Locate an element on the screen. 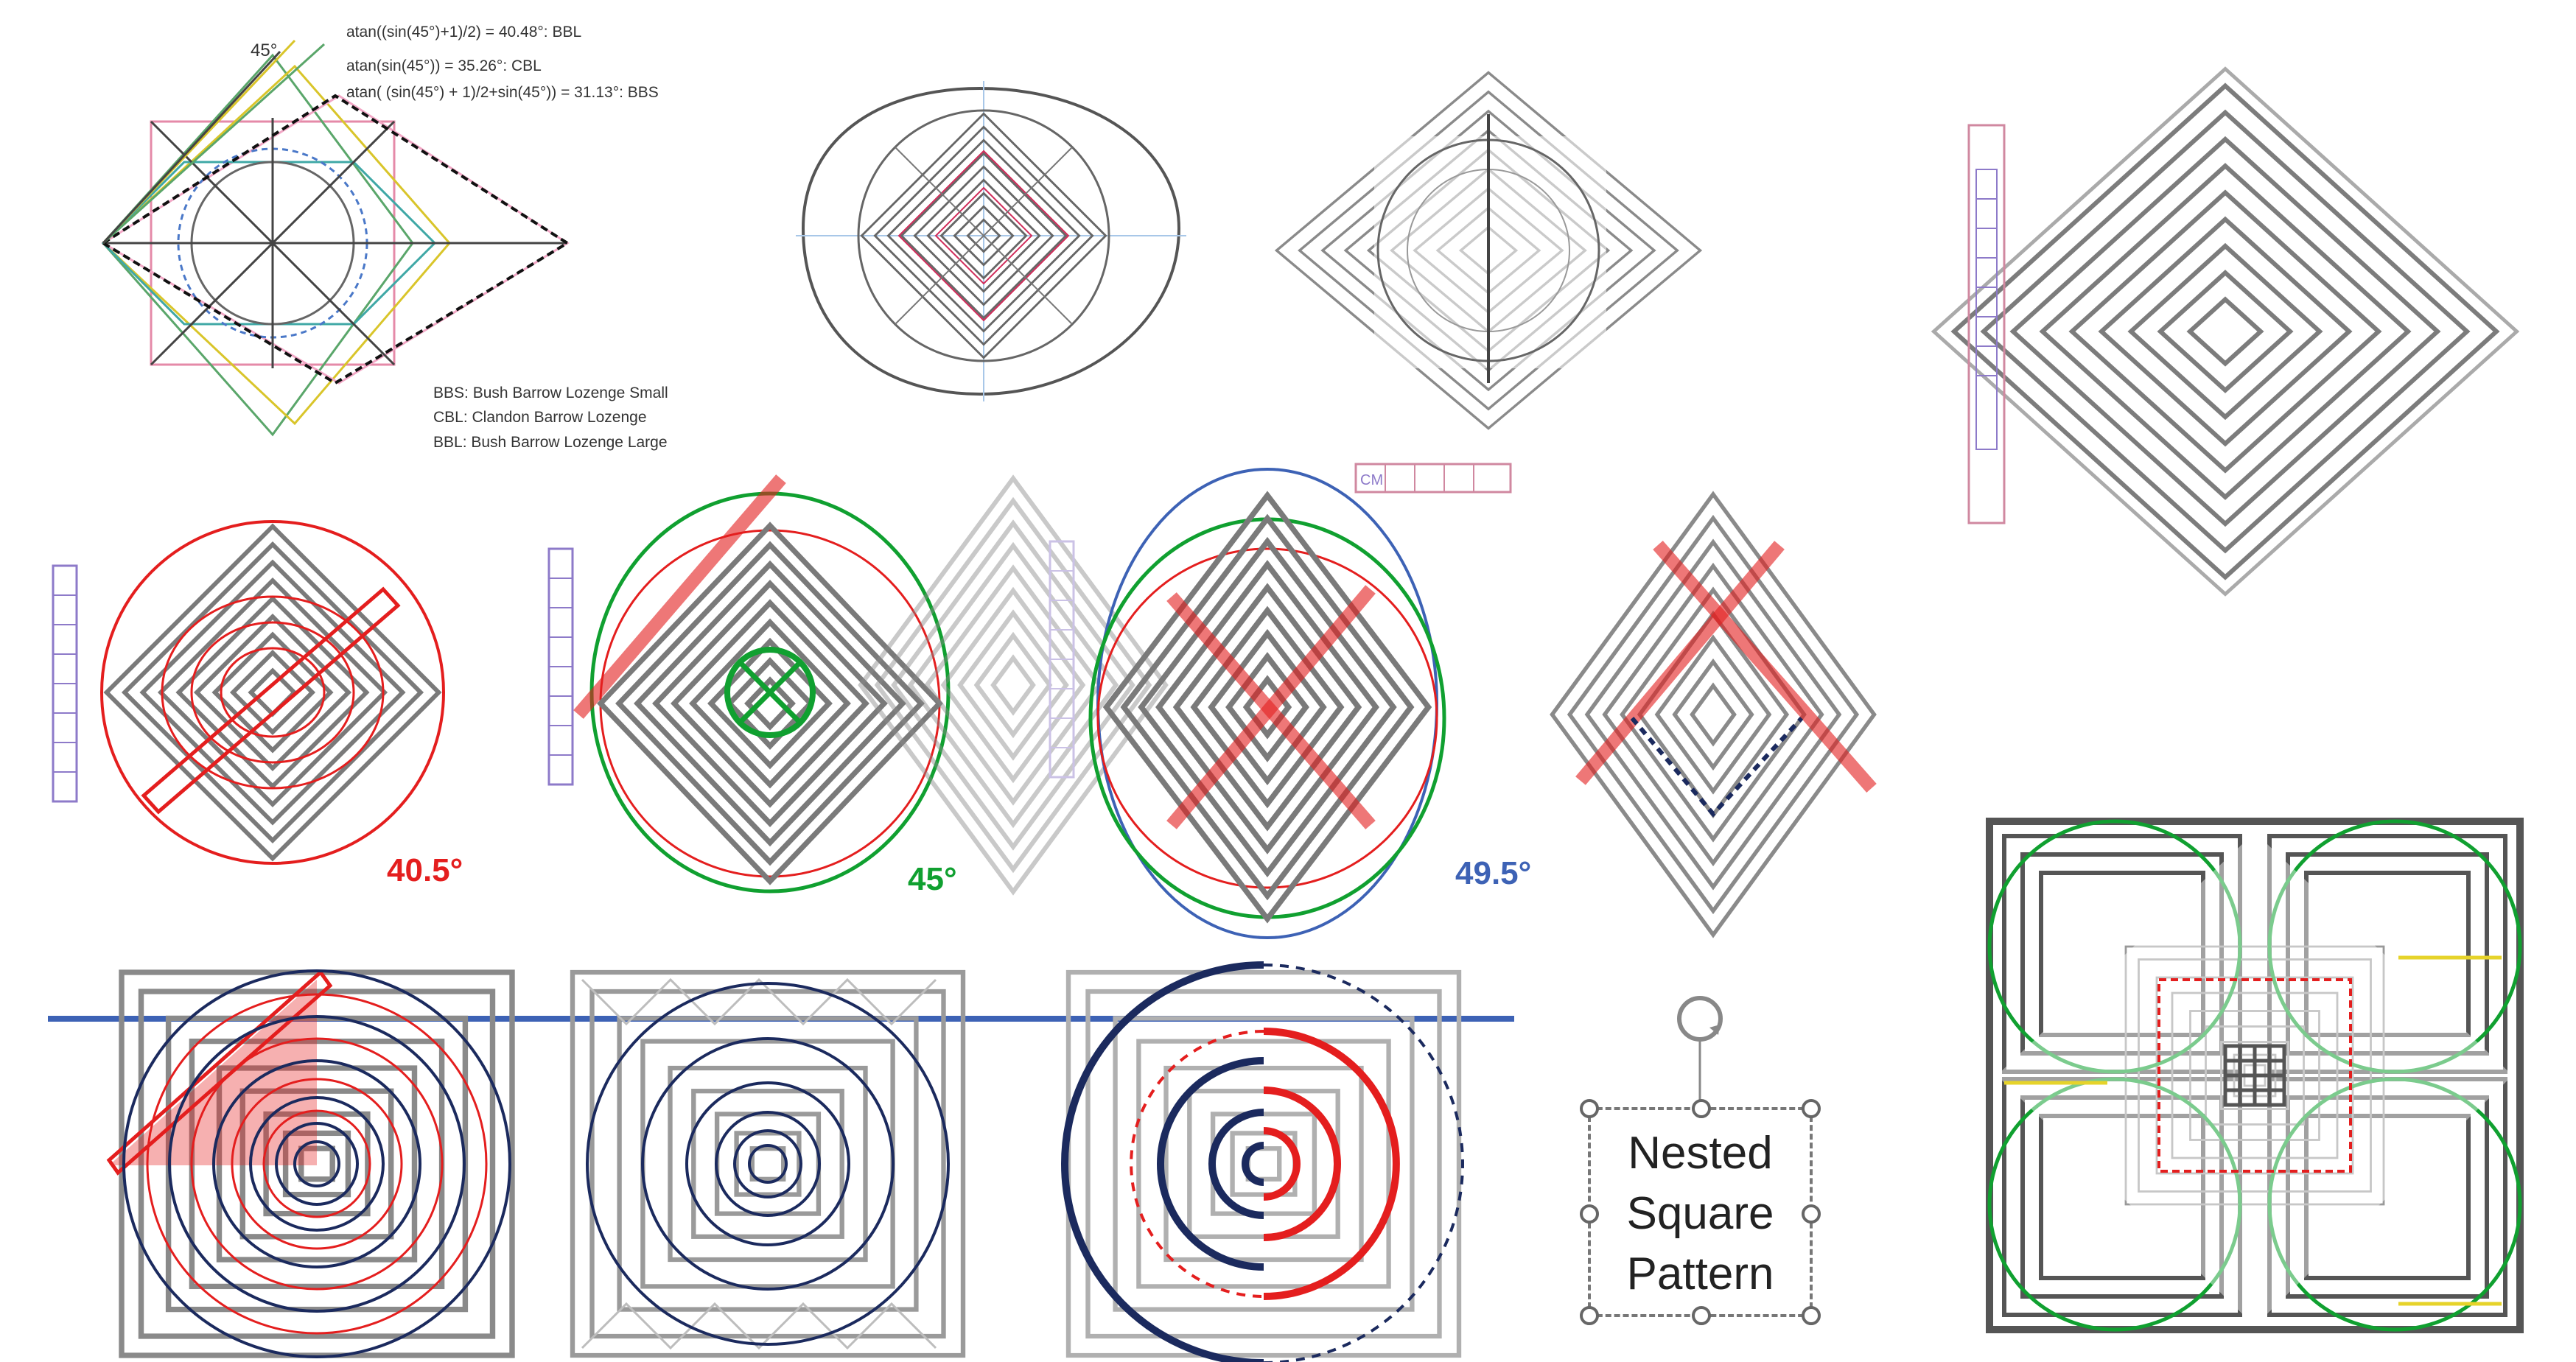 Image resolution: width=2576 pixels, height=1362 pixels. ruler-label: CM is located at coordinates (1371, 480).